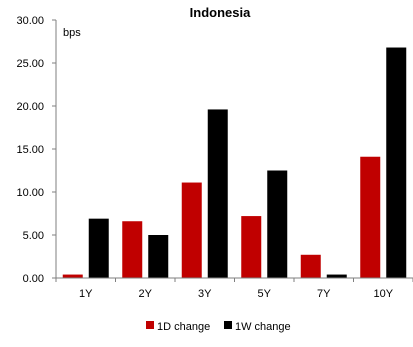 The width and height of the screenshot is (413, 347). I want to click on y-tick-label: 20.00, so click(30, 107).